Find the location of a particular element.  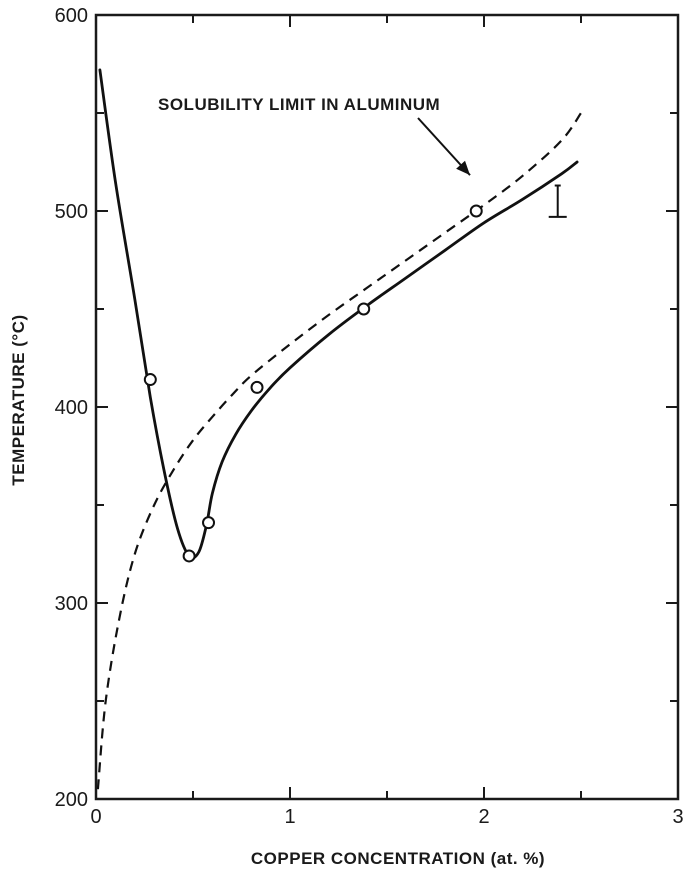

y-tick-label: 300 is located at coordinates (71, 604).